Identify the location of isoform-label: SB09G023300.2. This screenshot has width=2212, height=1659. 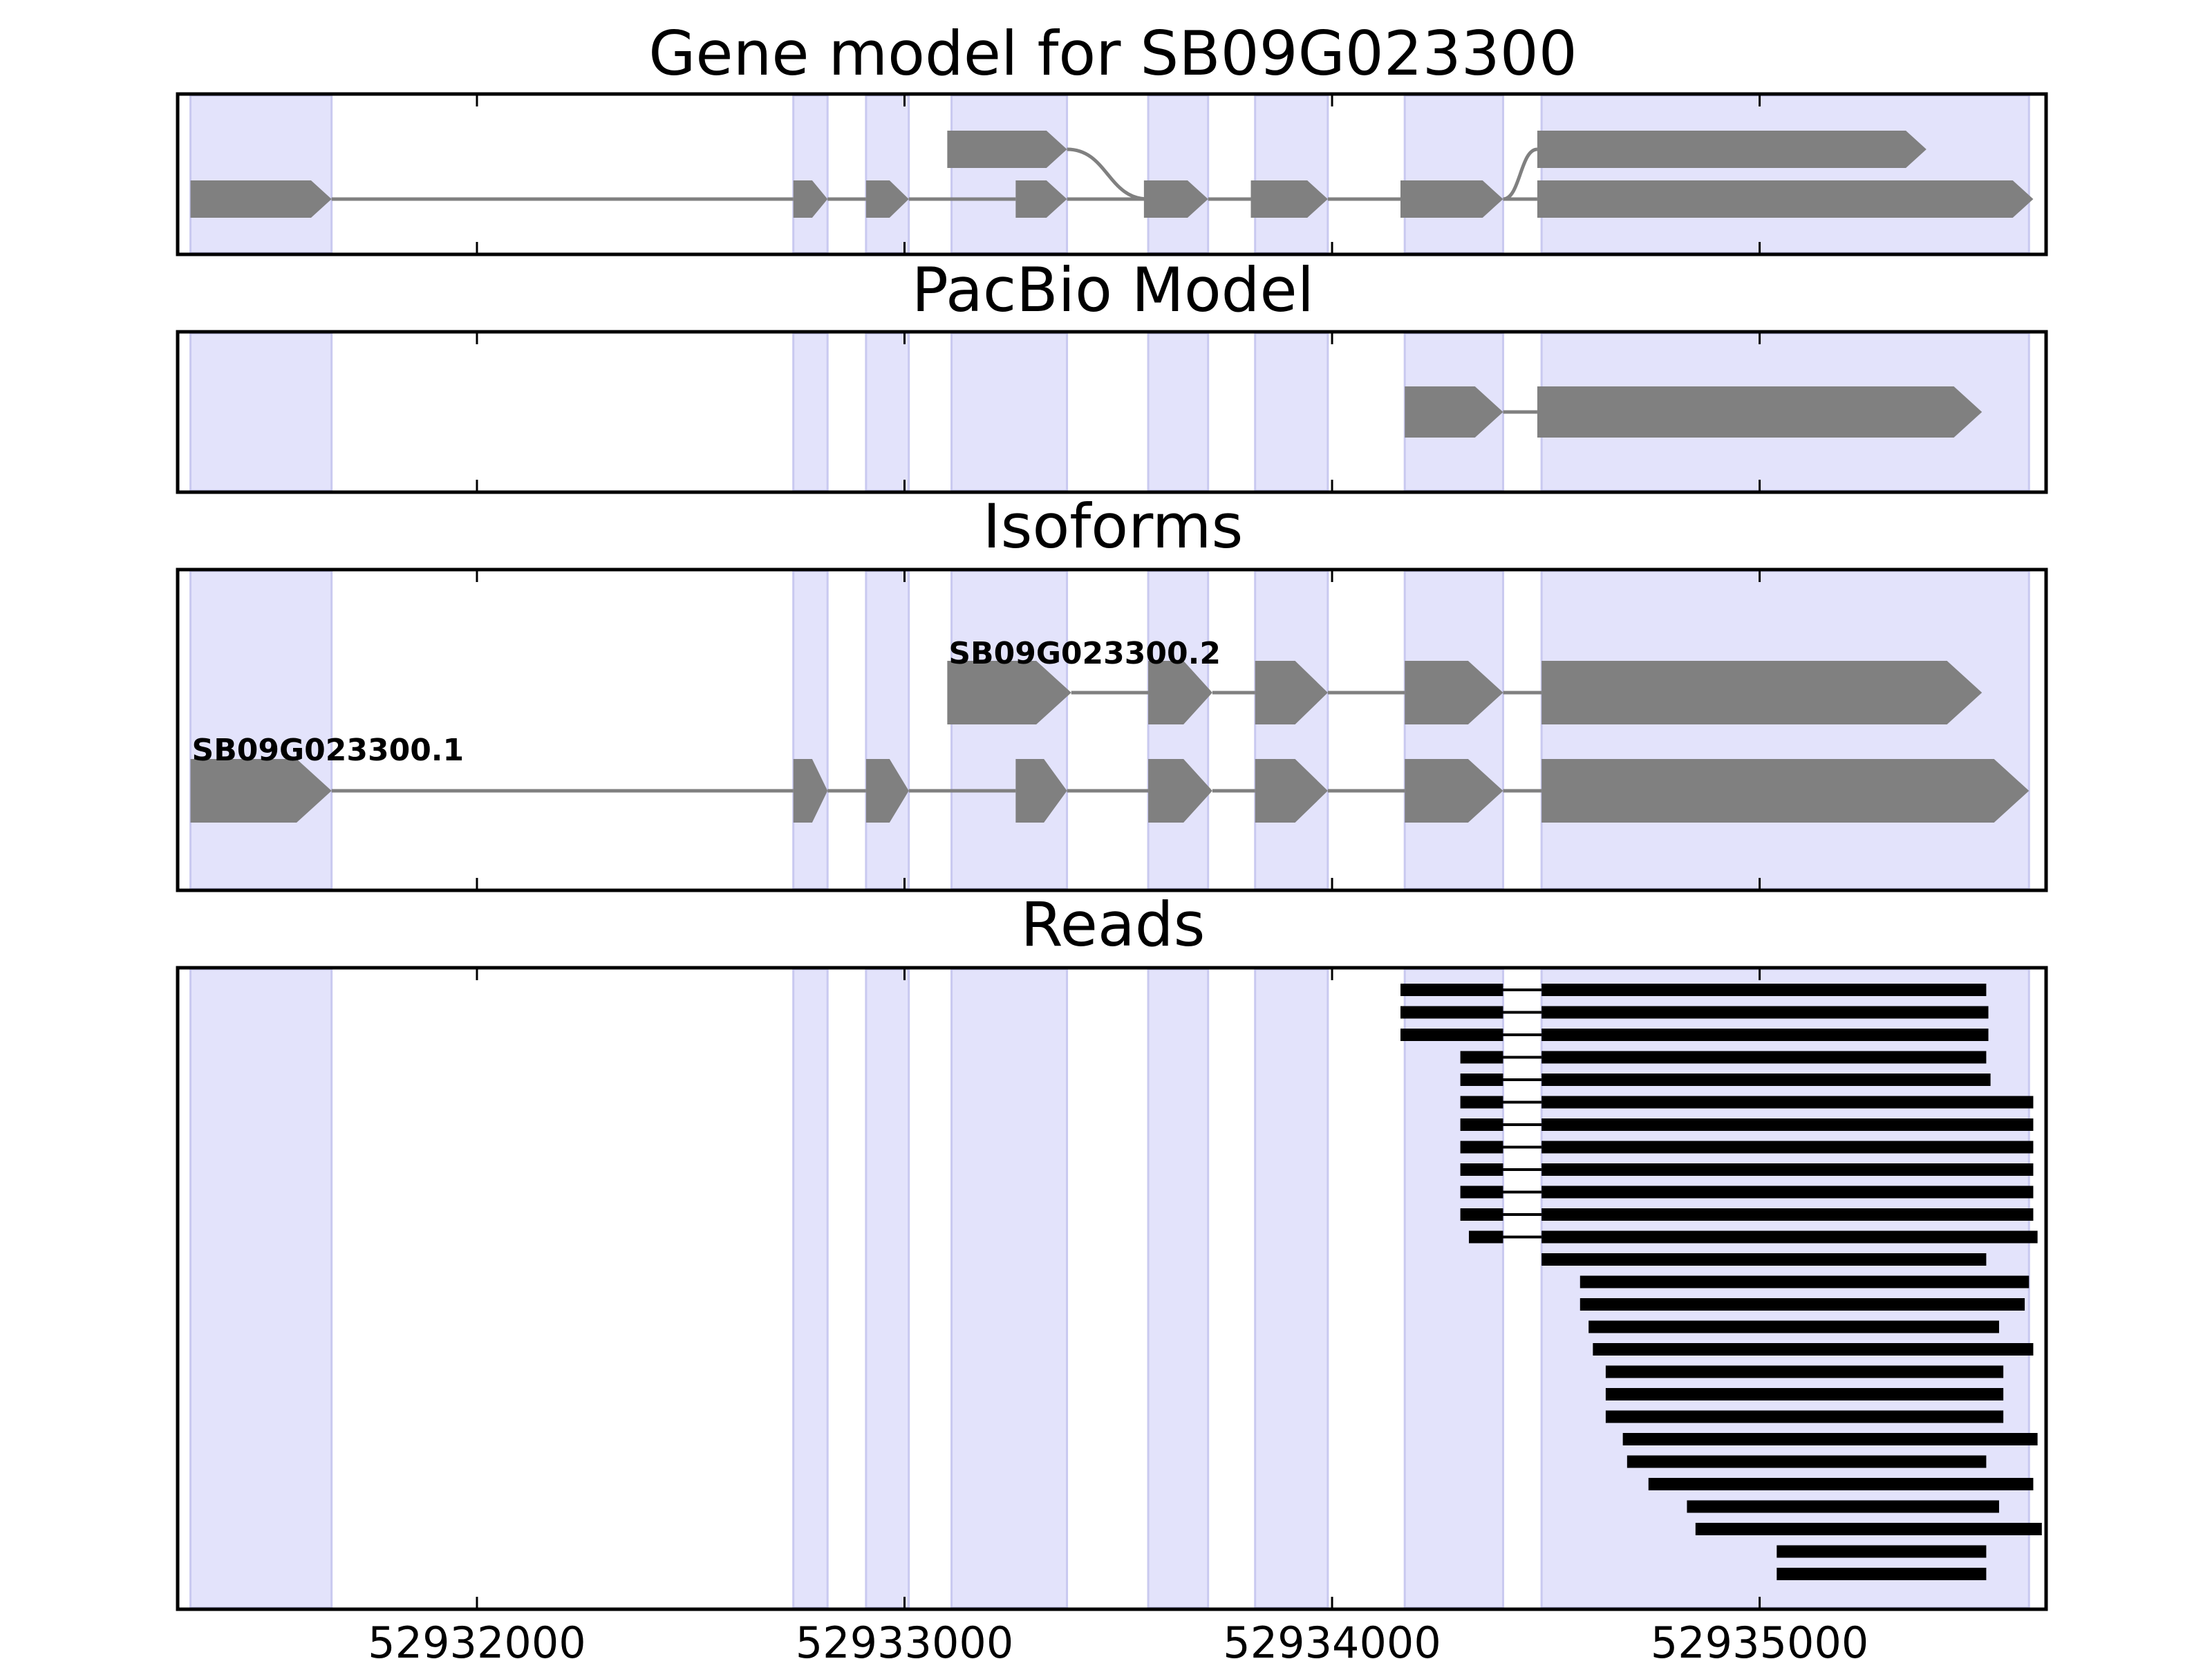
(1084, 653).